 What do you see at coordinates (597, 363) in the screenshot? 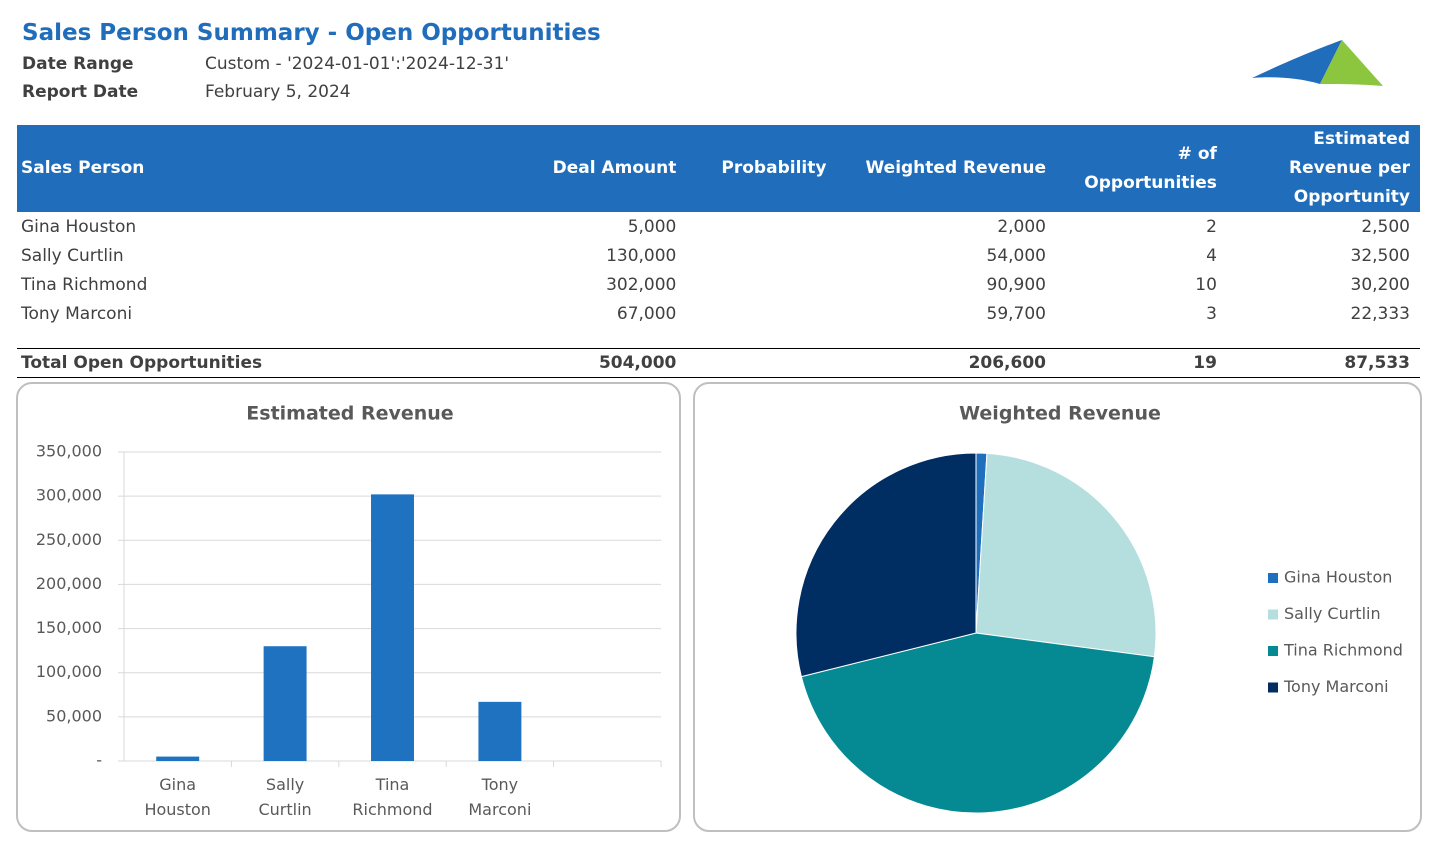
I see `total-cell: 504,000` at bounding box center [597, 363].